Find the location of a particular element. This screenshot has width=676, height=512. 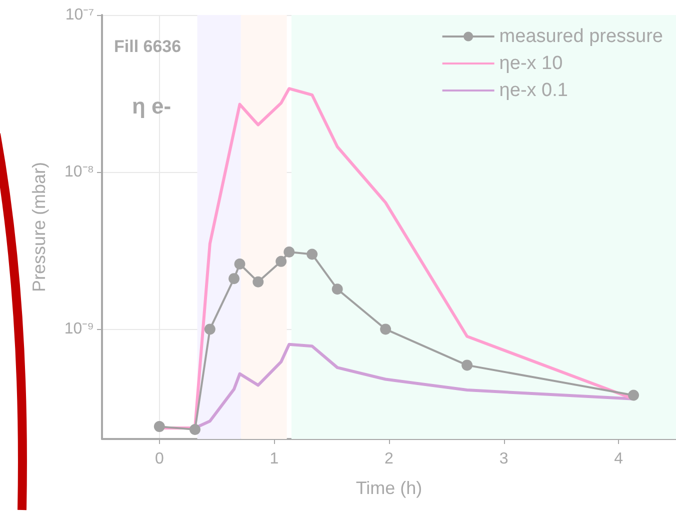

x-tick-label: 4 is located at coordinates (619, 459).